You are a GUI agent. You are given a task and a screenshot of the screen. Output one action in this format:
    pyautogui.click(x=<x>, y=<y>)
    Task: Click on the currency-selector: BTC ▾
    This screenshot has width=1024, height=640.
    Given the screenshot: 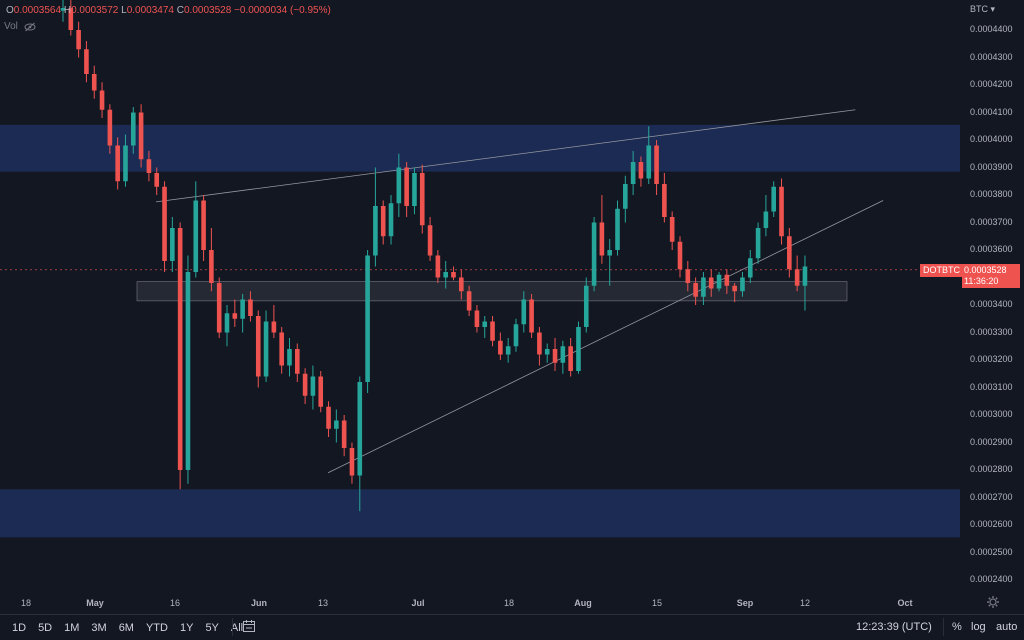 What is the action you would take?
    pyautogui.click(x=983, y=9)
    